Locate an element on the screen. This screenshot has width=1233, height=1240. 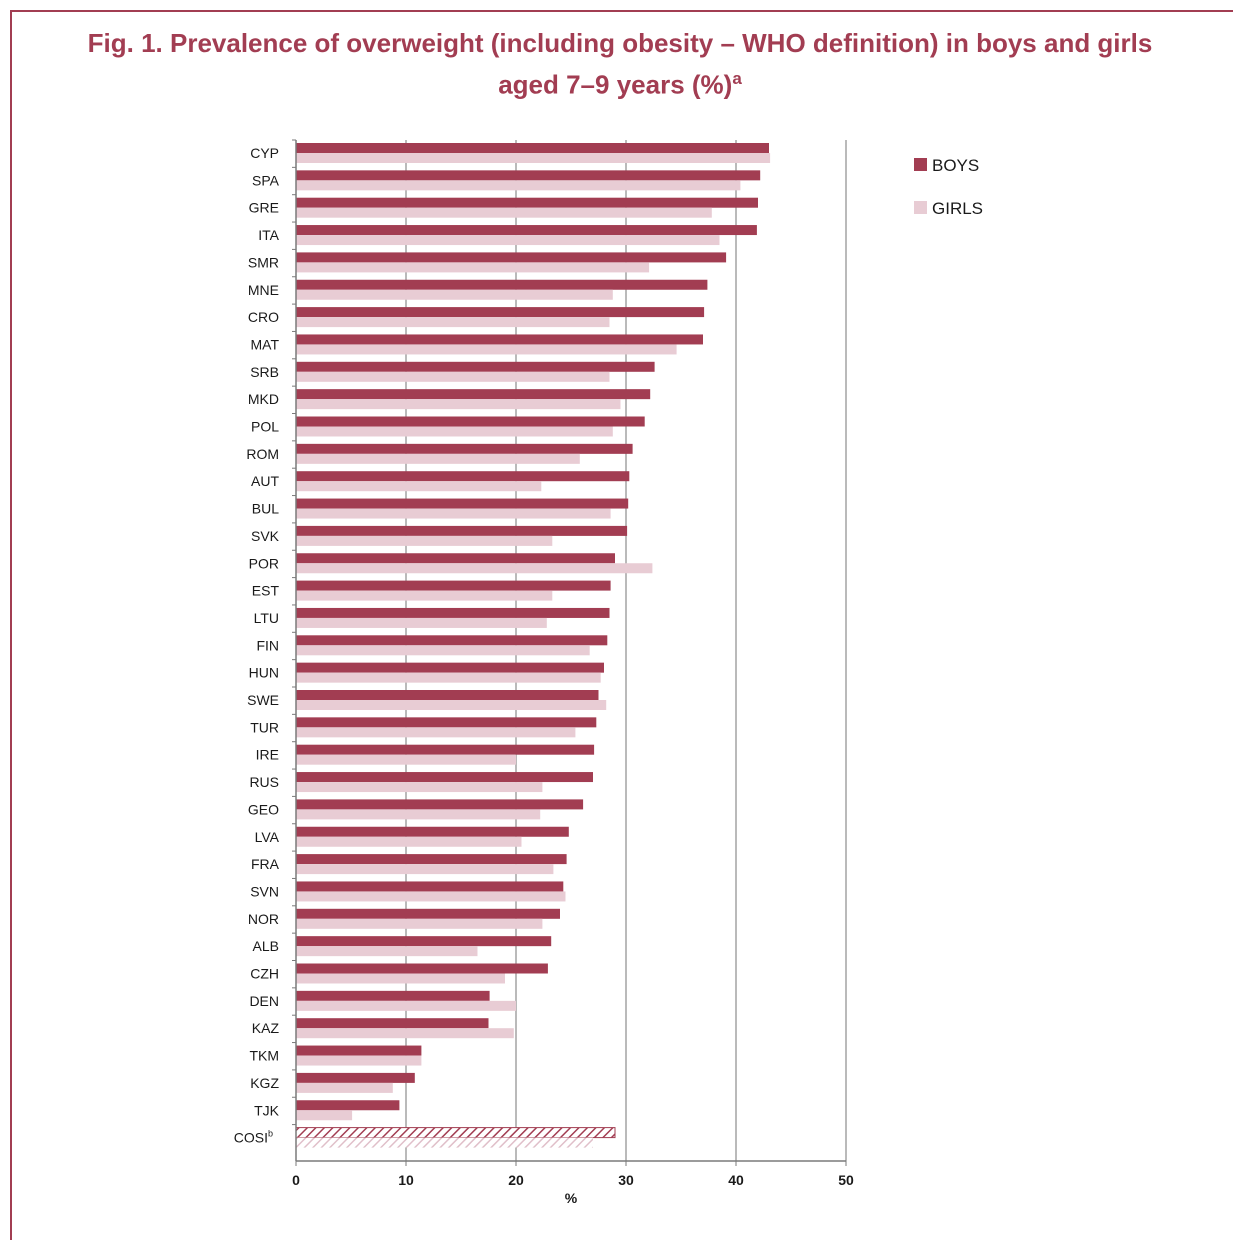
bar-boys-lva is located at coordinates (432, 831).